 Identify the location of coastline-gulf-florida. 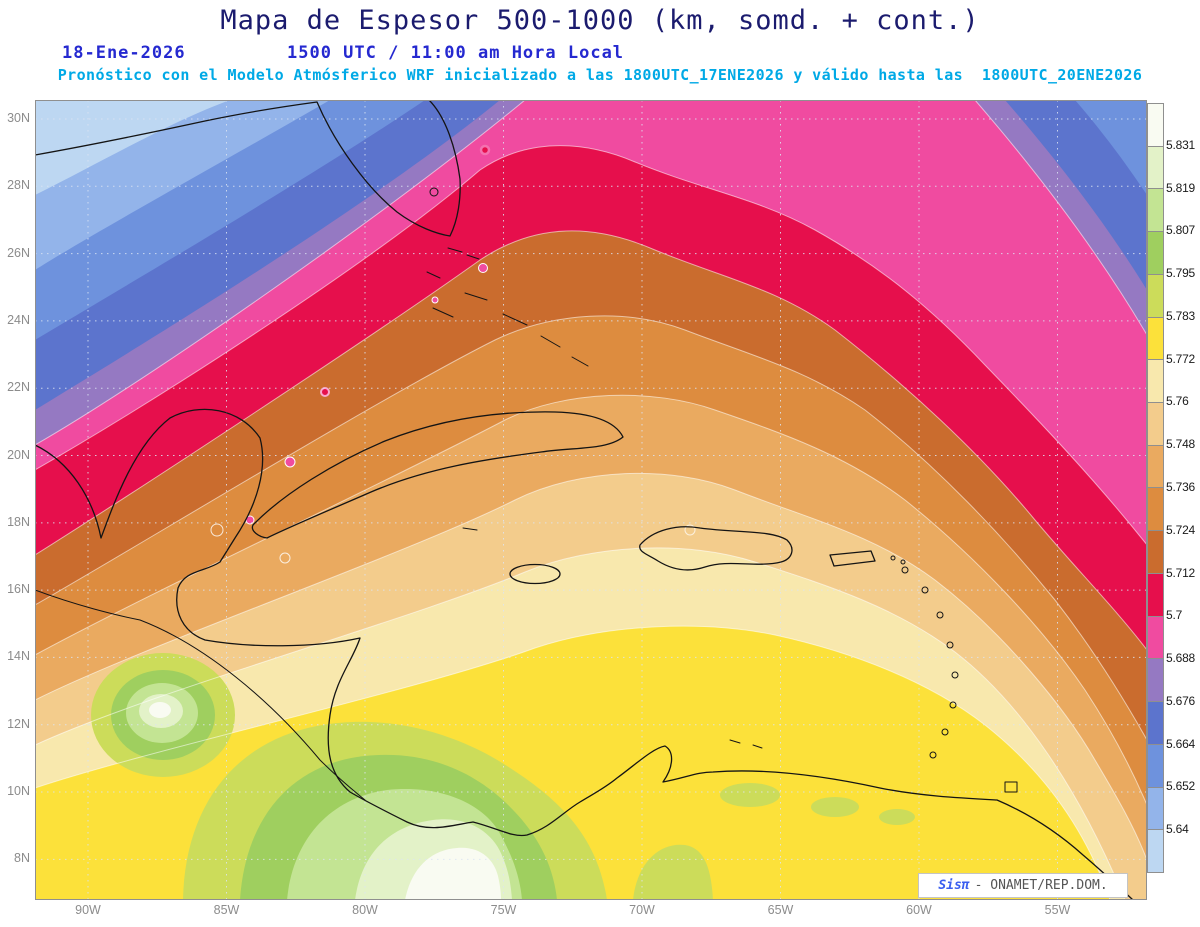
(248, 168).